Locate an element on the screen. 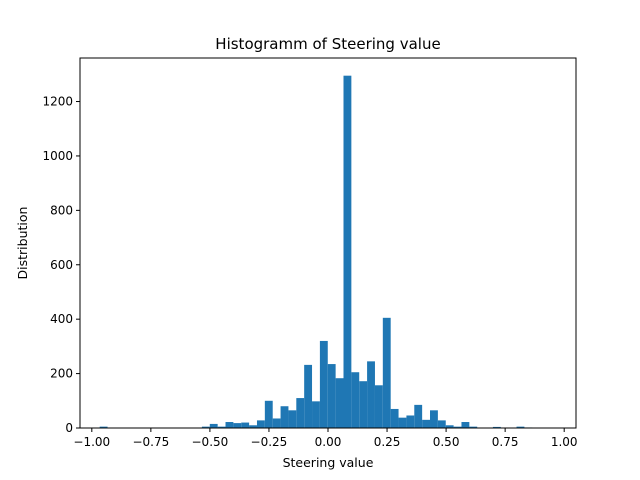 This screenshot has height=480, width=640. y-tick-label: 0 is located at coordinates (69, 428).